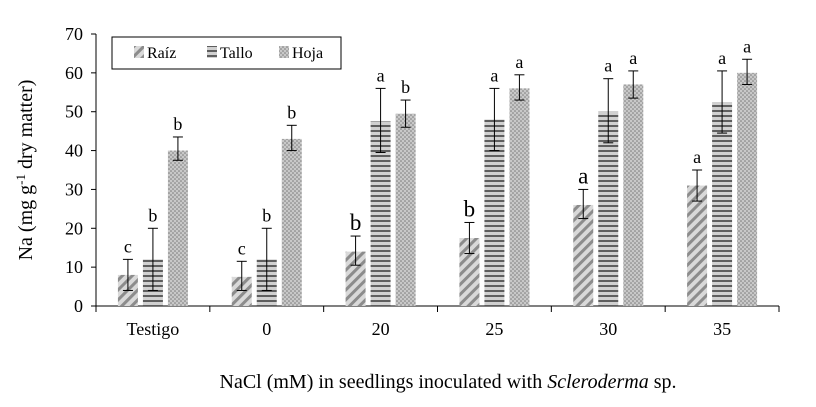 The width and height of the screenshot is (816, 407). What do you see at coordinates (74, 73) in the screenshot?
I see `y-tick-label: 60` at bounding box center [74, 73].